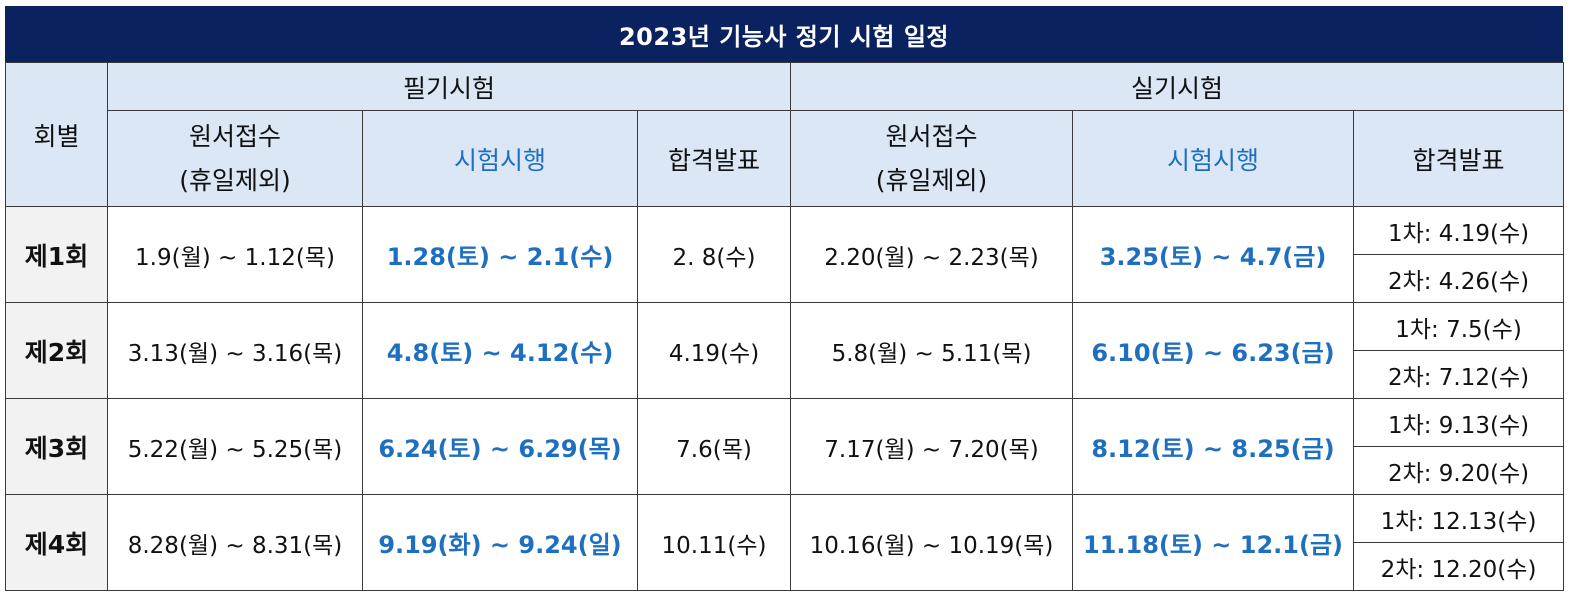 The width and height of the screenshot is (1573, 606). I want to click on written-result-cell: 4.19(수), so click(714, 350).